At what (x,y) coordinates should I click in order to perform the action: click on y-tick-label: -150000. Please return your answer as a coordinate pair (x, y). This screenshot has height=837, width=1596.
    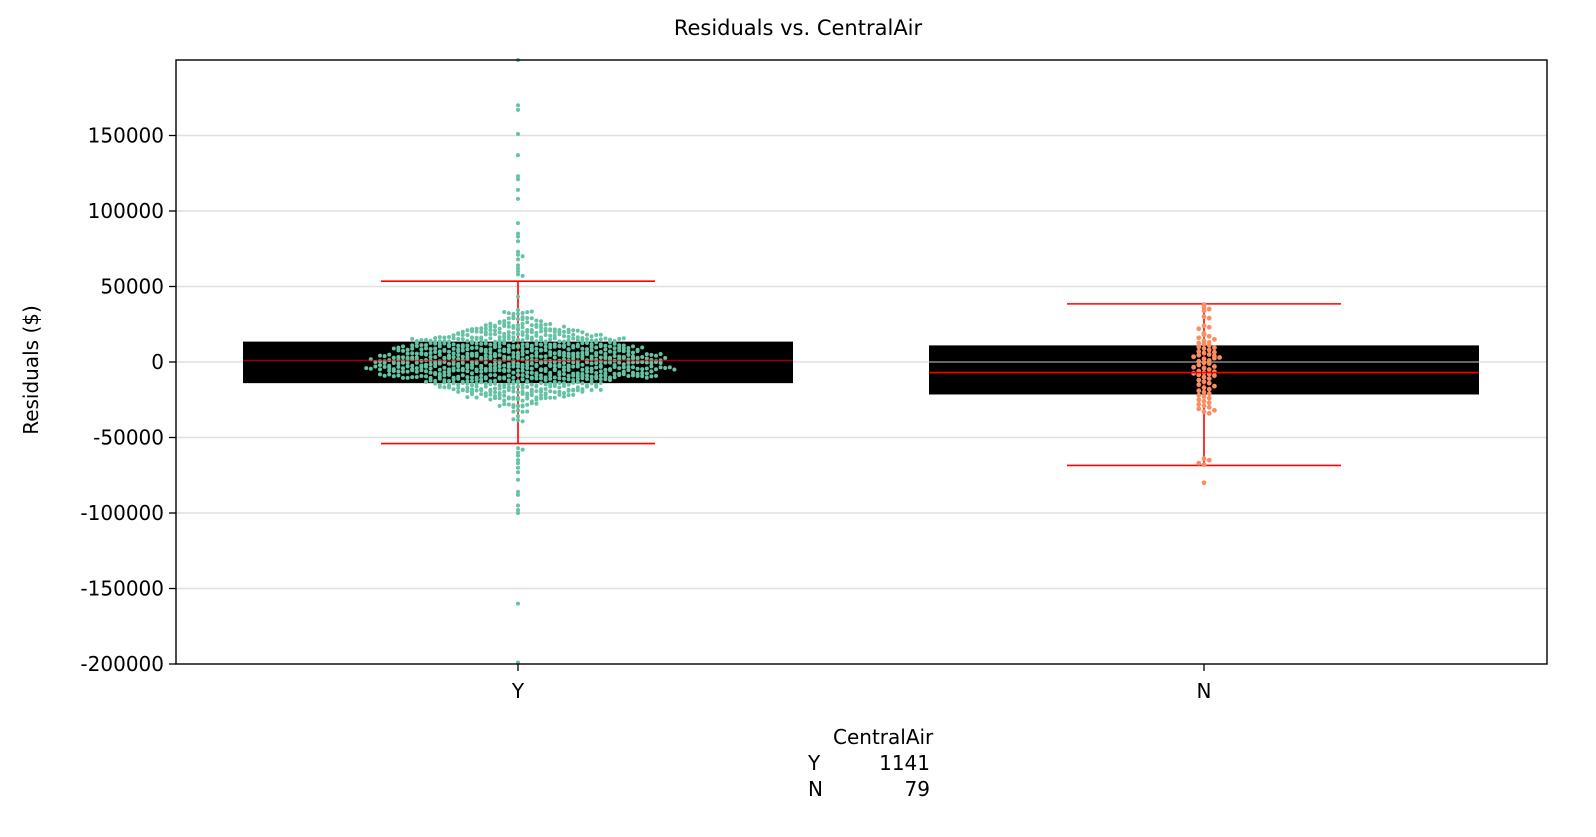
    Looking at the image, I should click on (122, 589).